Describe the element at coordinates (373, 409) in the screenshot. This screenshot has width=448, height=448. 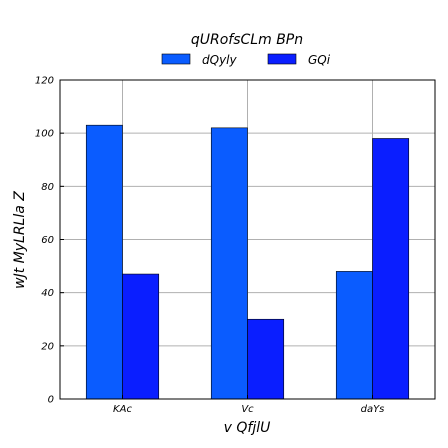
I see `x-tick-label: daYs` at that location.